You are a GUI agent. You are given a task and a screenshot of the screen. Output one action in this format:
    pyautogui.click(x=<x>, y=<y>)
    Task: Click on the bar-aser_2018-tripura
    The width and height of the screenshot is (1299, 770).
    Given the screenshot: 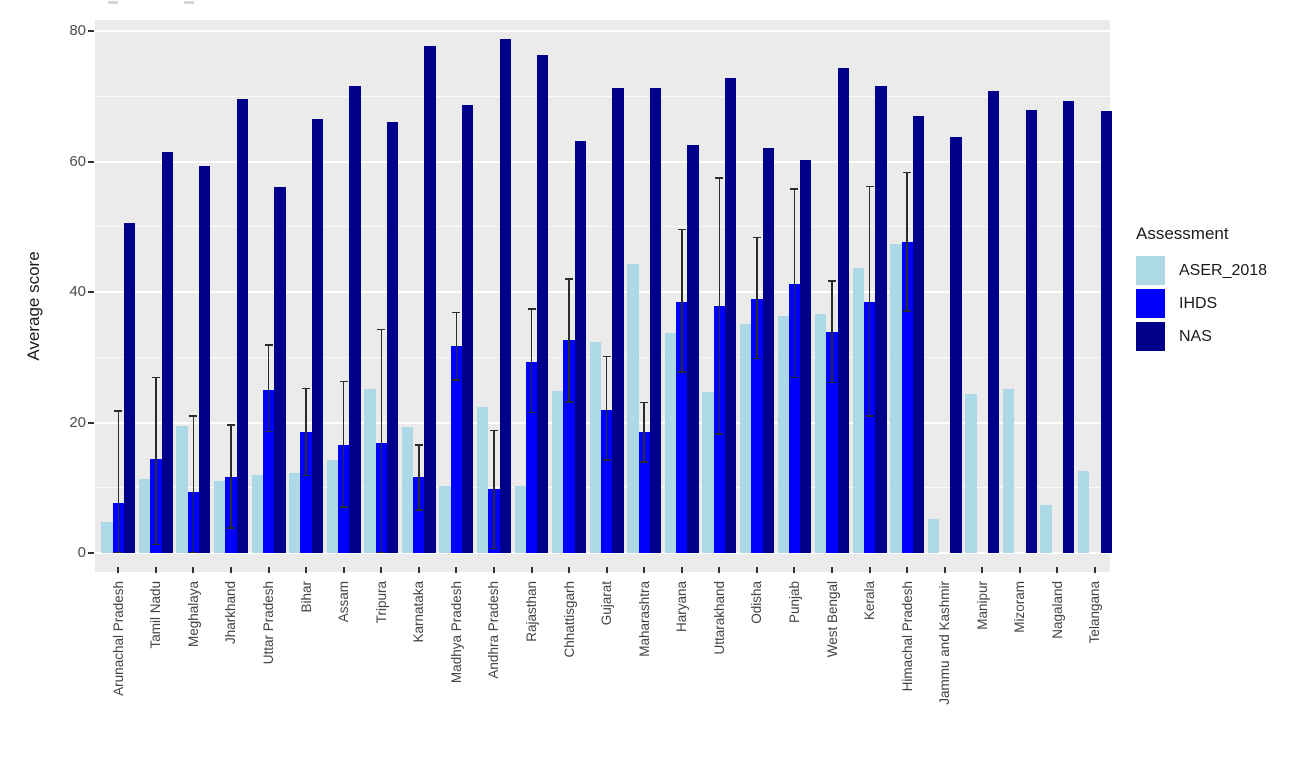 What is the action you would take?
    pyautogui.click(x=370, y=470)
    